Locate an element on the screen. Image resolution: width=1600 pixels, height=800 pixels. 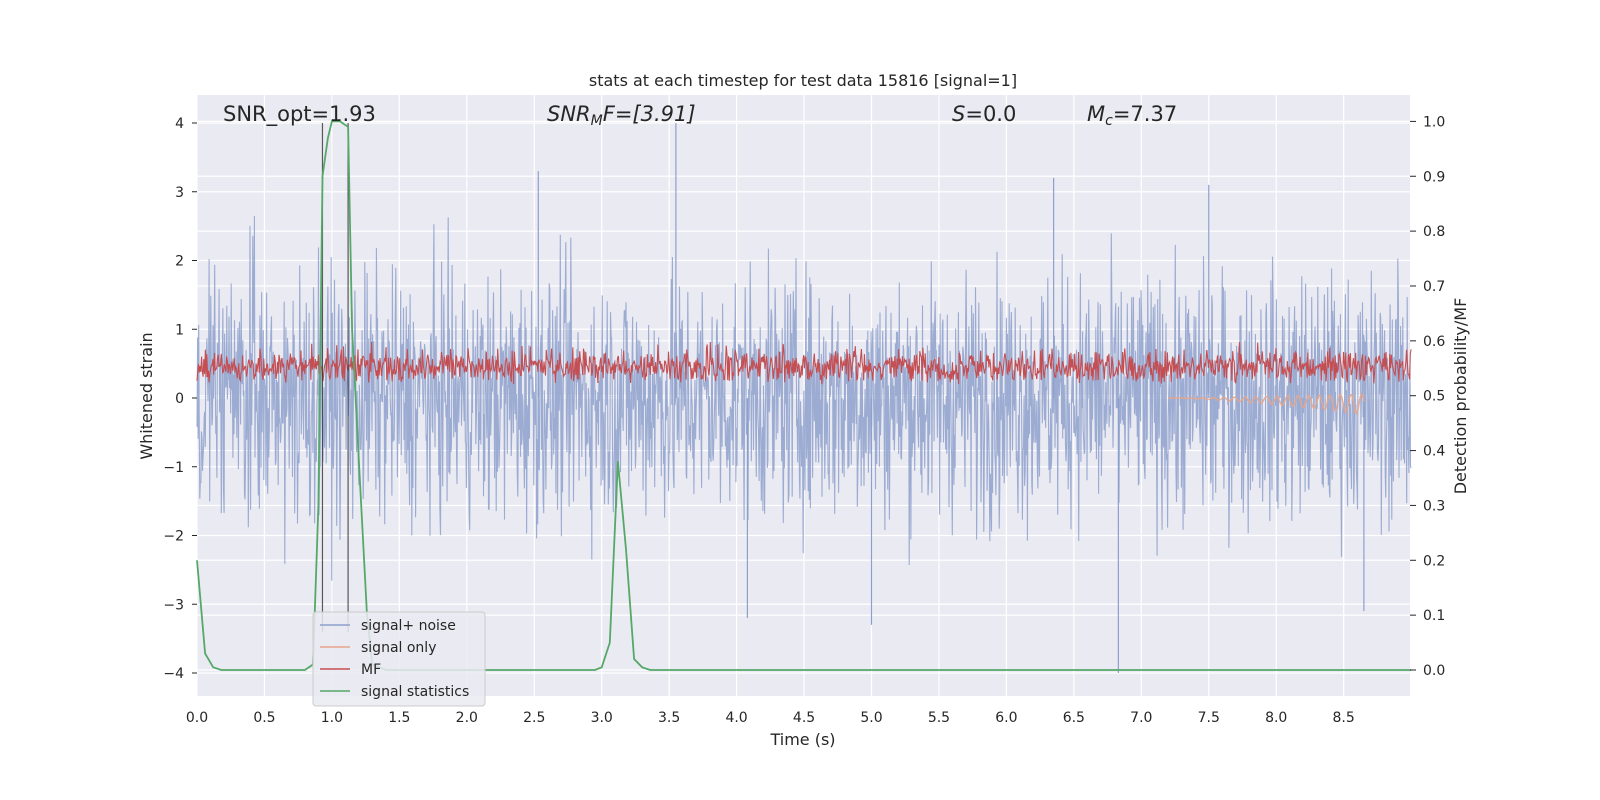
y-axis-label: Whitened strain is located at coordinates (146, 395).